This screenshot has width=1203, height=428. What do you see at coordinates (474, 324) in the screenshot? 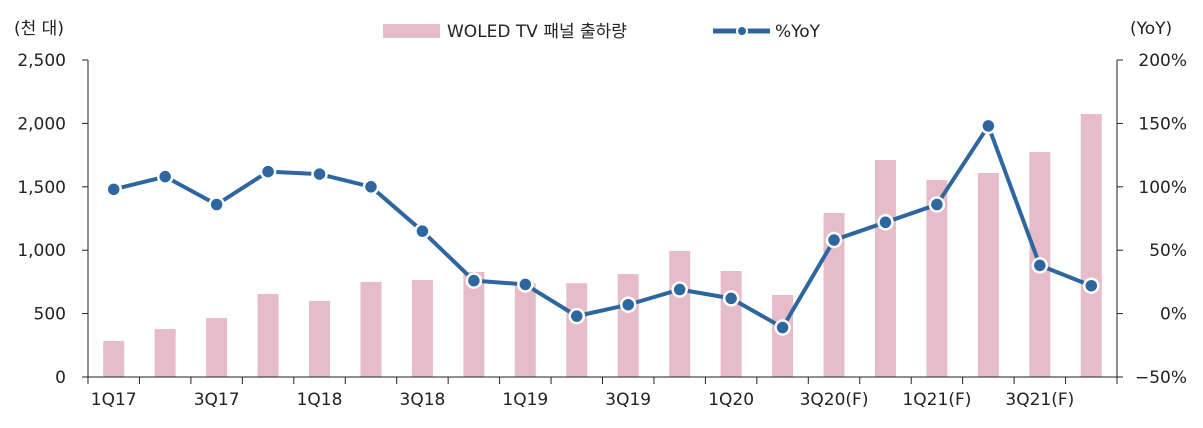
I see `bar-4Q18` at bounding box center [474, 324].